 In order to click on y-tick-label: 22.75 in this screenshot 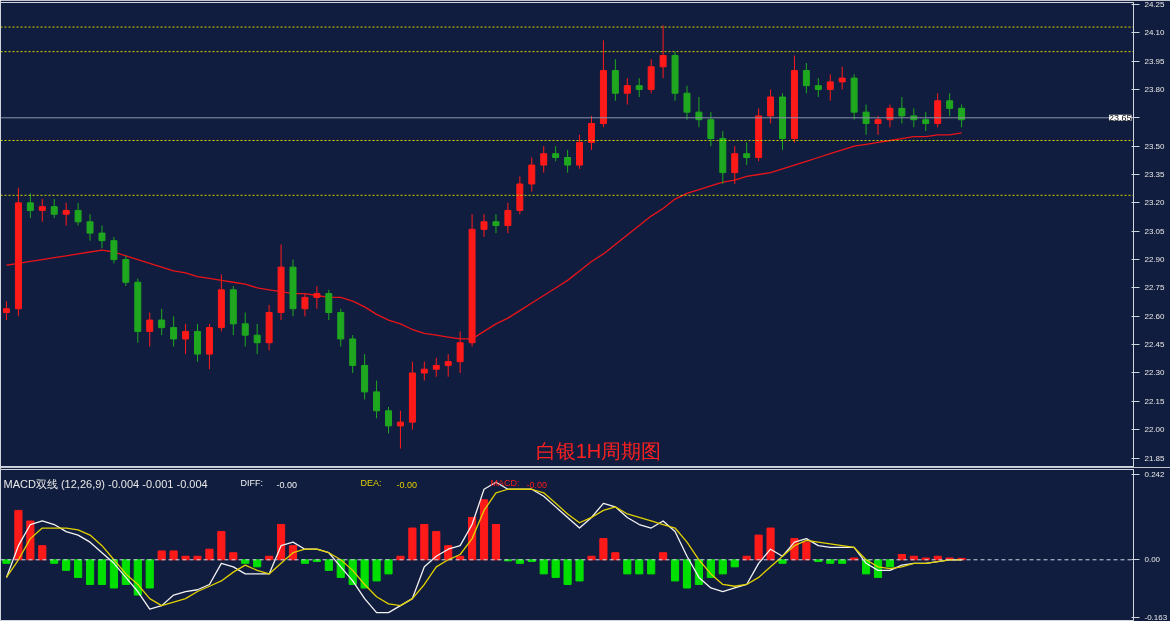, I will do `click(1155, 288)`.